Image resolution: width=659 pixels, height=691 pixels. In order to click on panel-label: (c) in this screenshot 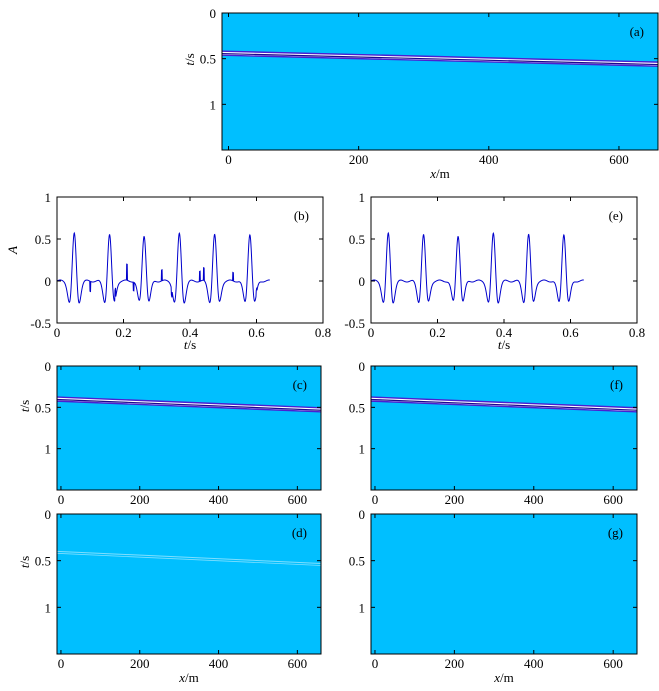, I will do `click(300, 384)`.